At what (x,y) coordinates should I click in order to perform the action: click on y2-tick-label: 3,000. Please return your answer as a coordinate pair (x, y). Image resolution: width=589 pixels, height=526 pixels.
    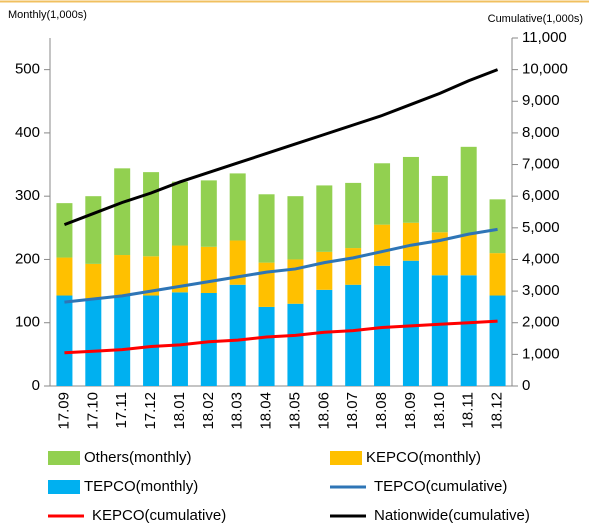
    Looking at the image, I should click on (541, 290).